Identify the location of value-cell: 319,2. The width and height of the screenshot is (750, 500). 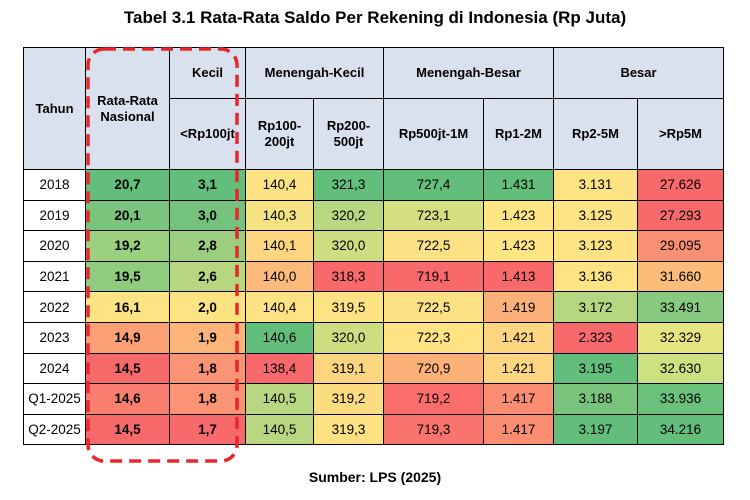
(348, 399).